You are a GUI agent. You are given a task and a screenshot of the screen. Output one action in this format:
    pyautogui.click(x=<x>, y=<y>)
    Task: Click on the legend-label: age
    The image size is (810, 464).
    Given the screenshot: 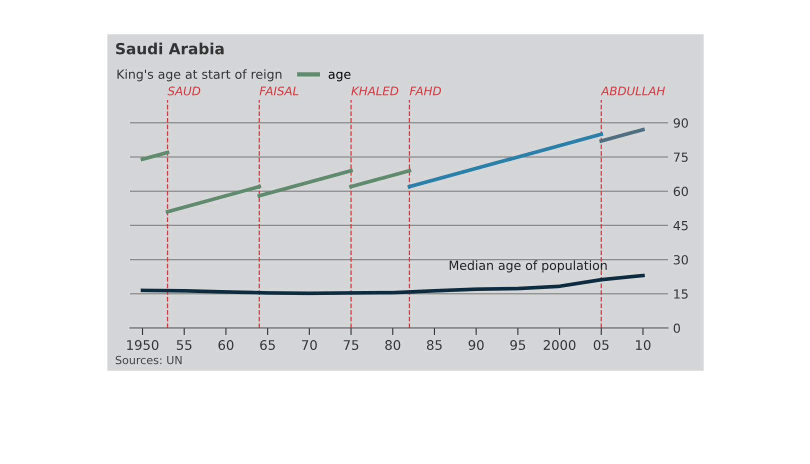 What is the action you would take?
    pyautogui.click(x=339, y=77)
    